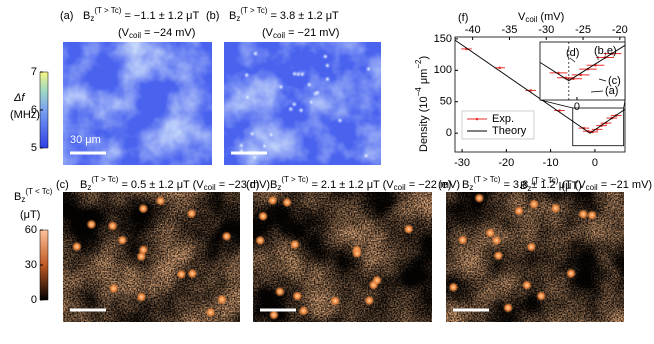 The image size is (654, 344). I want to click on zoom-connector, so click(556, 104).